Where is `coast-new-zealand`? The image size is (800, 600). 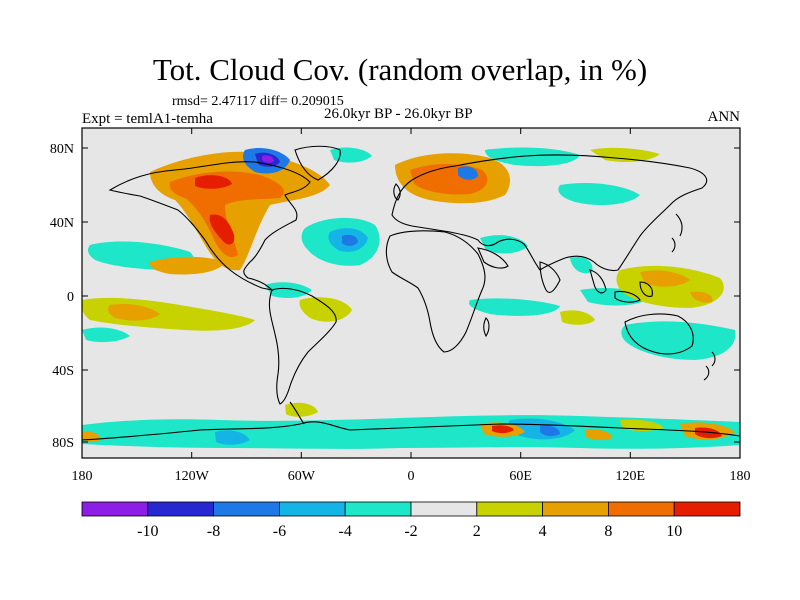 coast-new-zealand is located at coordinates (709, 366).